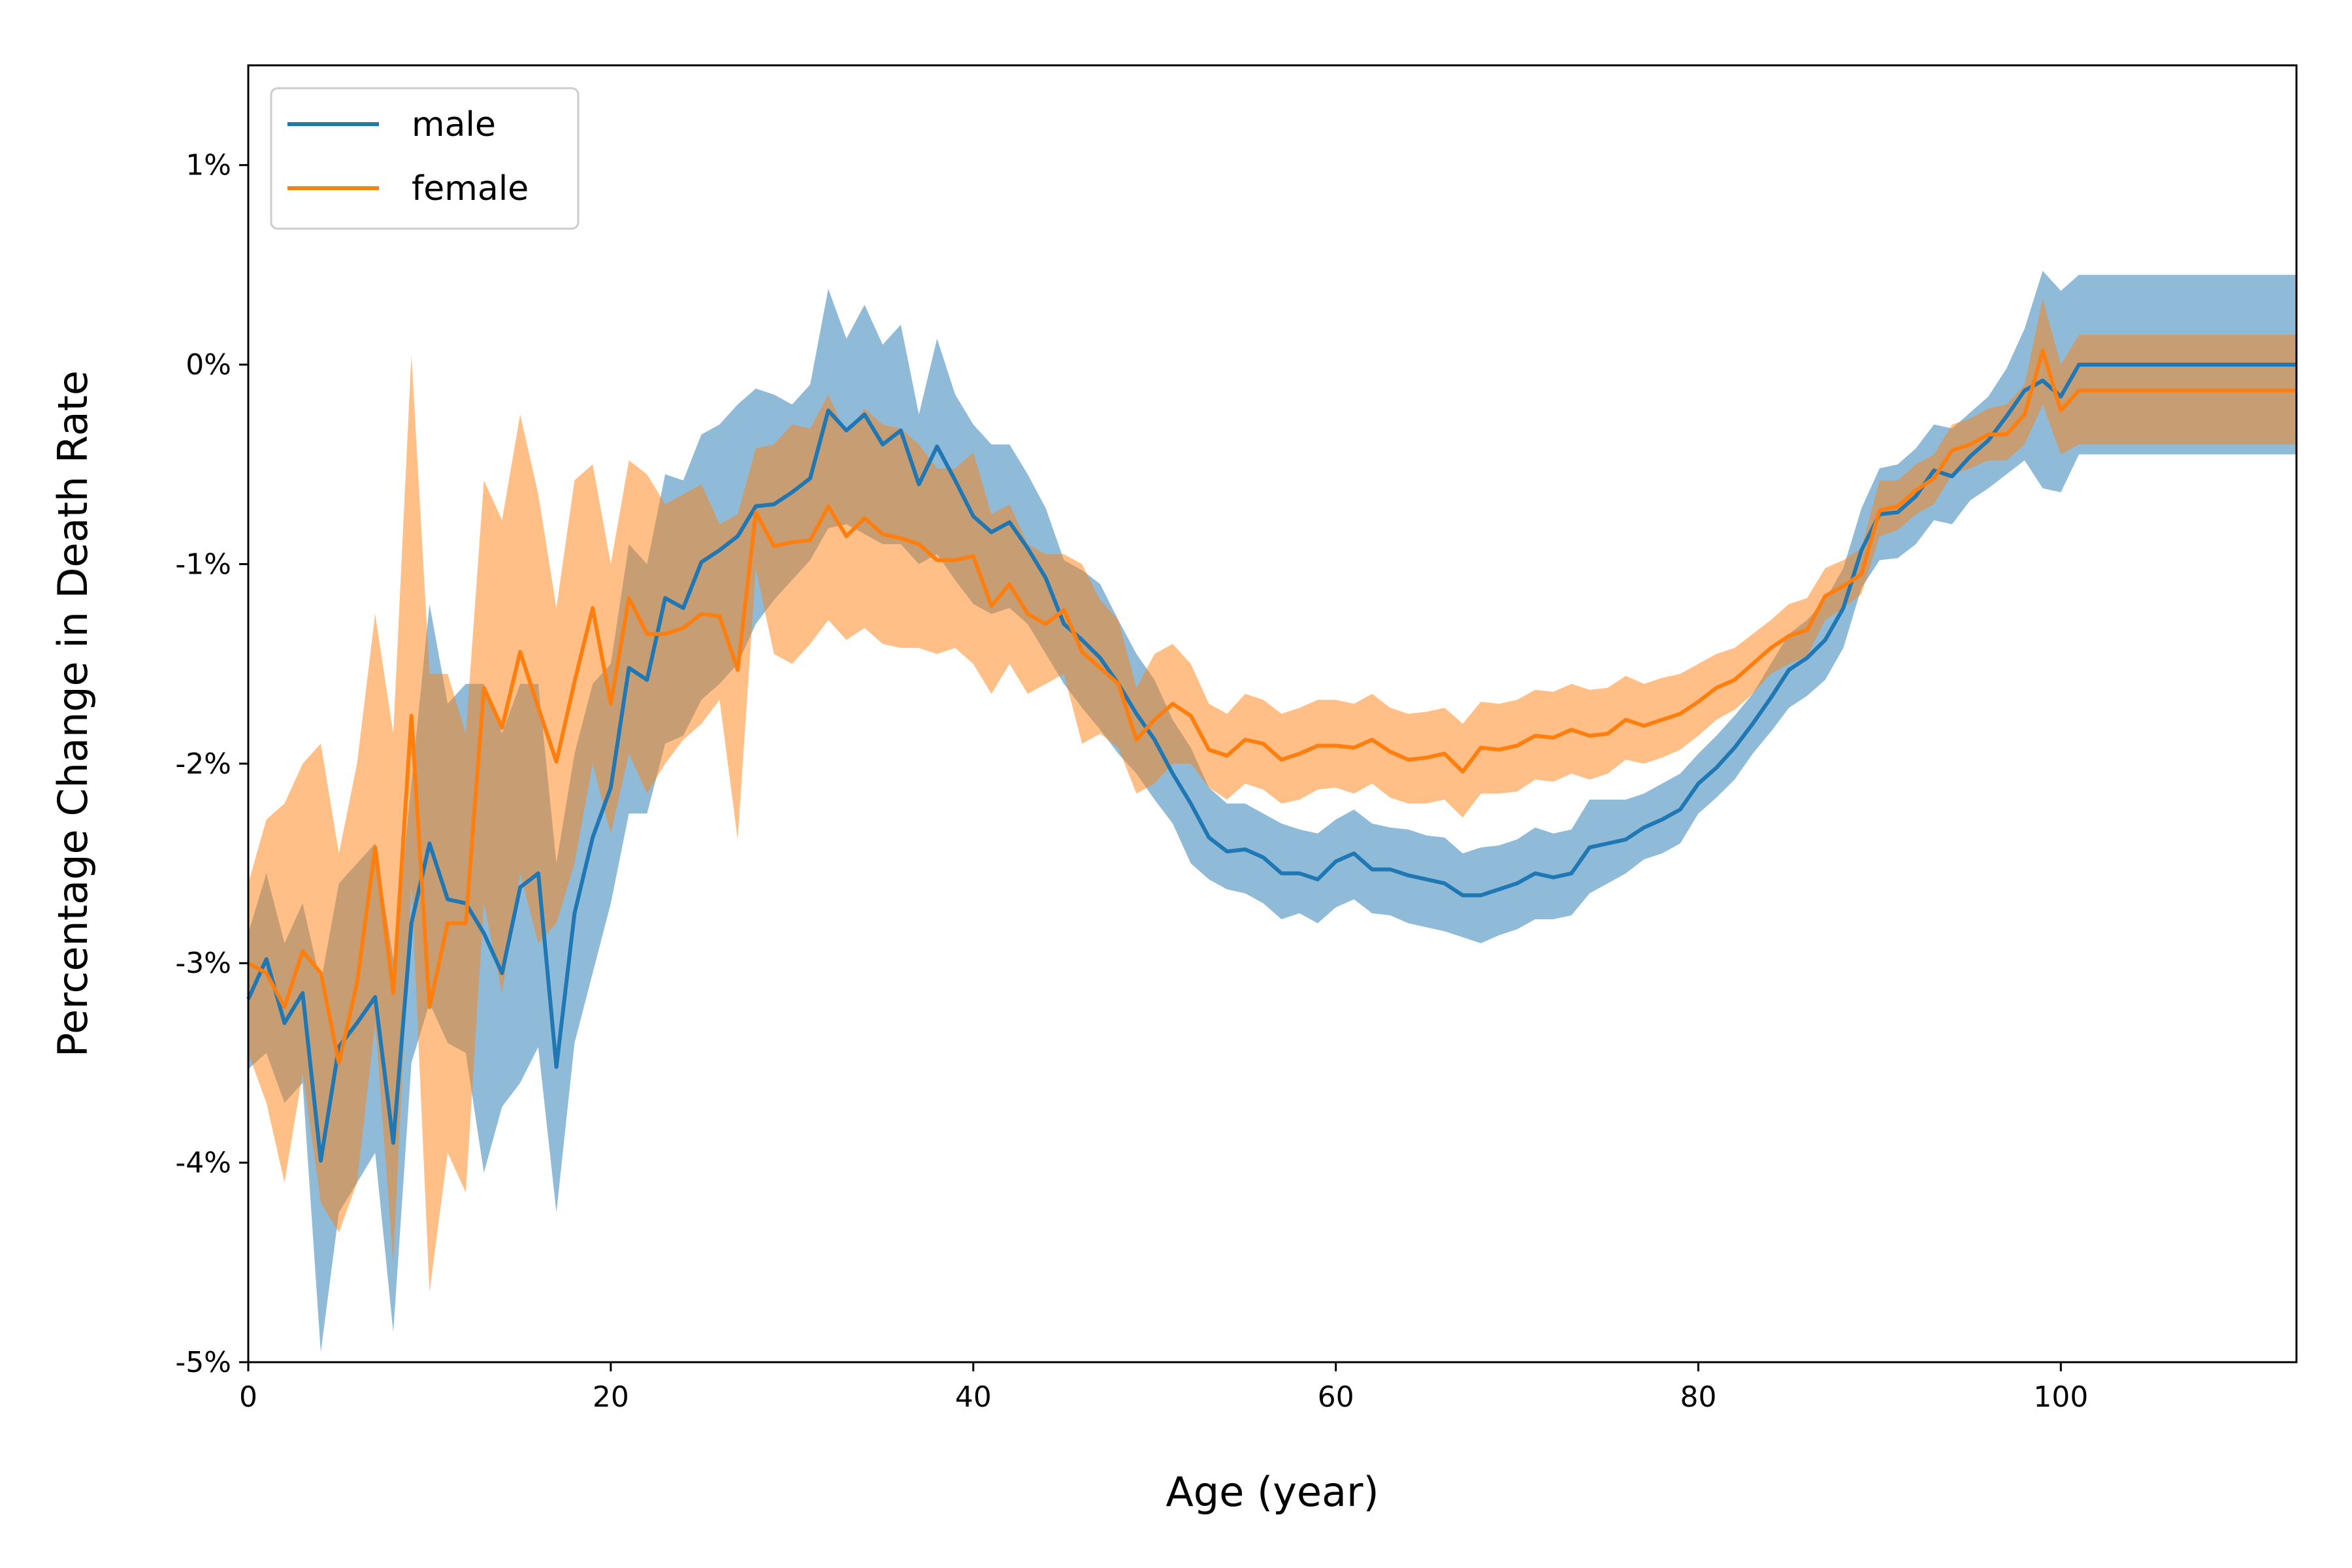  What do you see at coordinates (1163, 1388) in the screenshot?
I see `x-axis: 0 20 40 60 80 100` at bounding box center [1163, 1388].